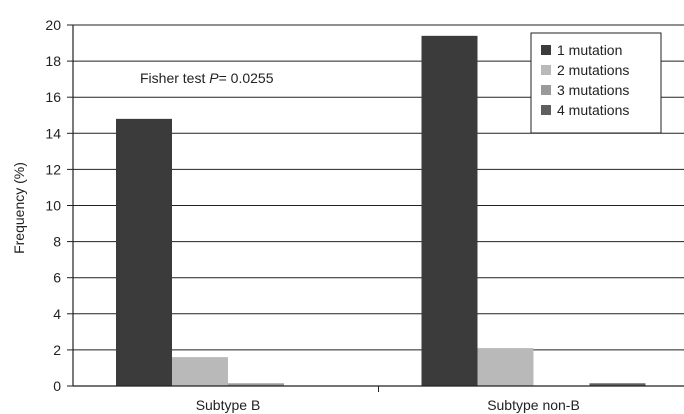 This screenshot has width=684, height=414. What do you see at coordinates (57, 242) in the screenshot?
I see `y-tick-label: 8` at bounding box center [57, 242].